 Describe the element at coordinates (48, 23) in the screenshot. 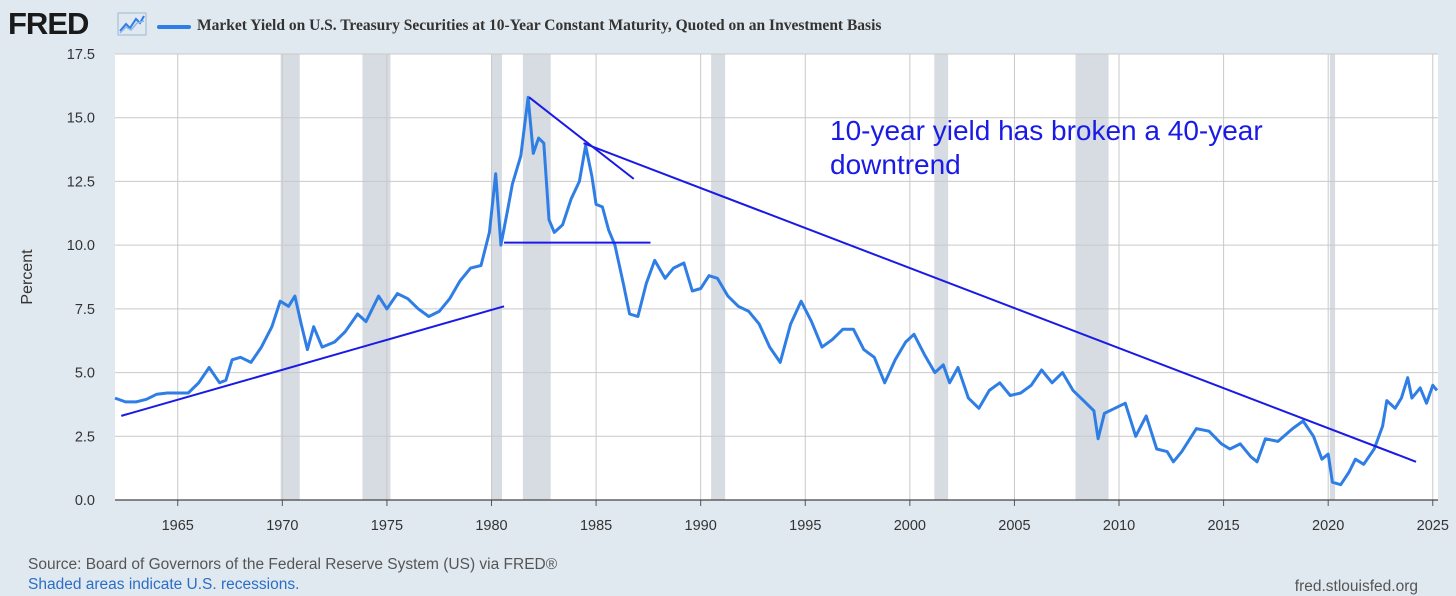

I see `fred-logo: FRED` at that location.